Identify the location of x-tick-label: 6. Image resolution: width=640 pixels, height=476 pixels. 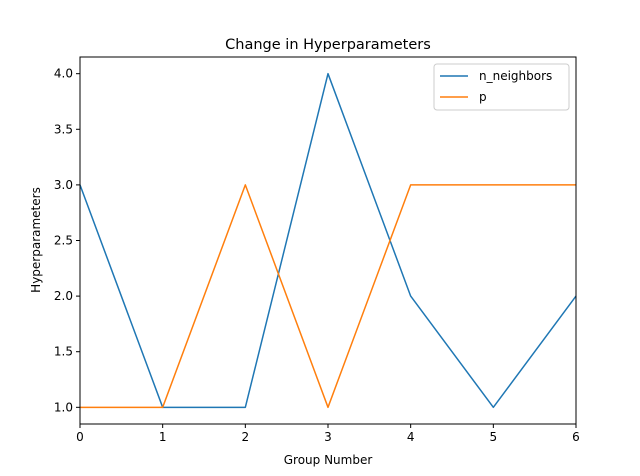
(576, 437).